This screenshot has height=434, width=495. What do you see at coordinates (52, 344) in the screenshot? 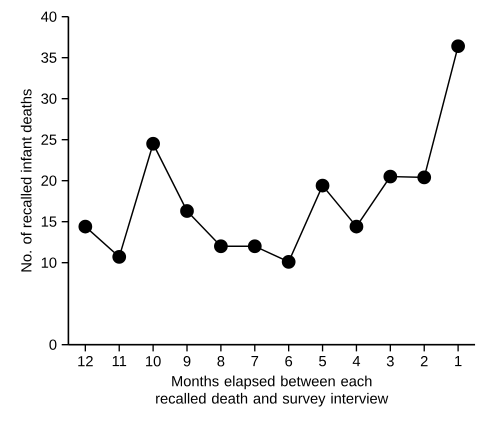
I see `y-tick-label: 0` at bounding box center [52, 344].